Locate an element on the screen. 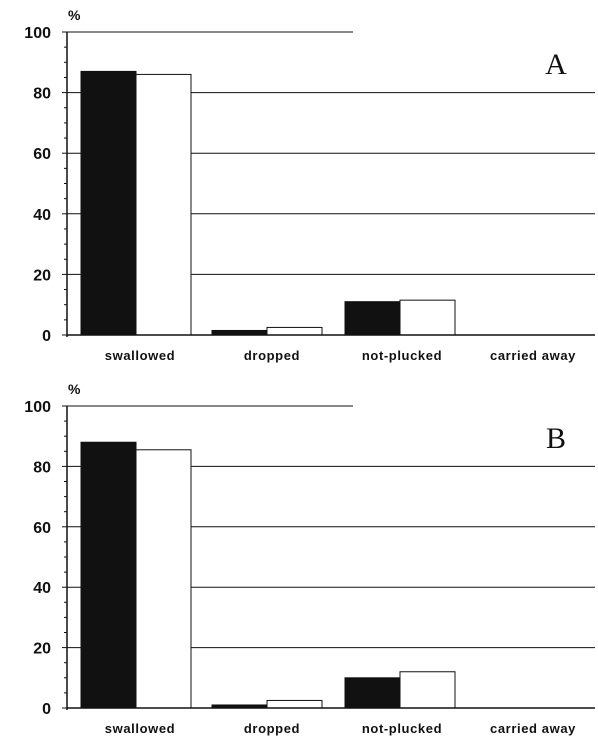 The height and width of the screenshot is (740, 598). panel-letter: B is located at coordinates (556, 438).